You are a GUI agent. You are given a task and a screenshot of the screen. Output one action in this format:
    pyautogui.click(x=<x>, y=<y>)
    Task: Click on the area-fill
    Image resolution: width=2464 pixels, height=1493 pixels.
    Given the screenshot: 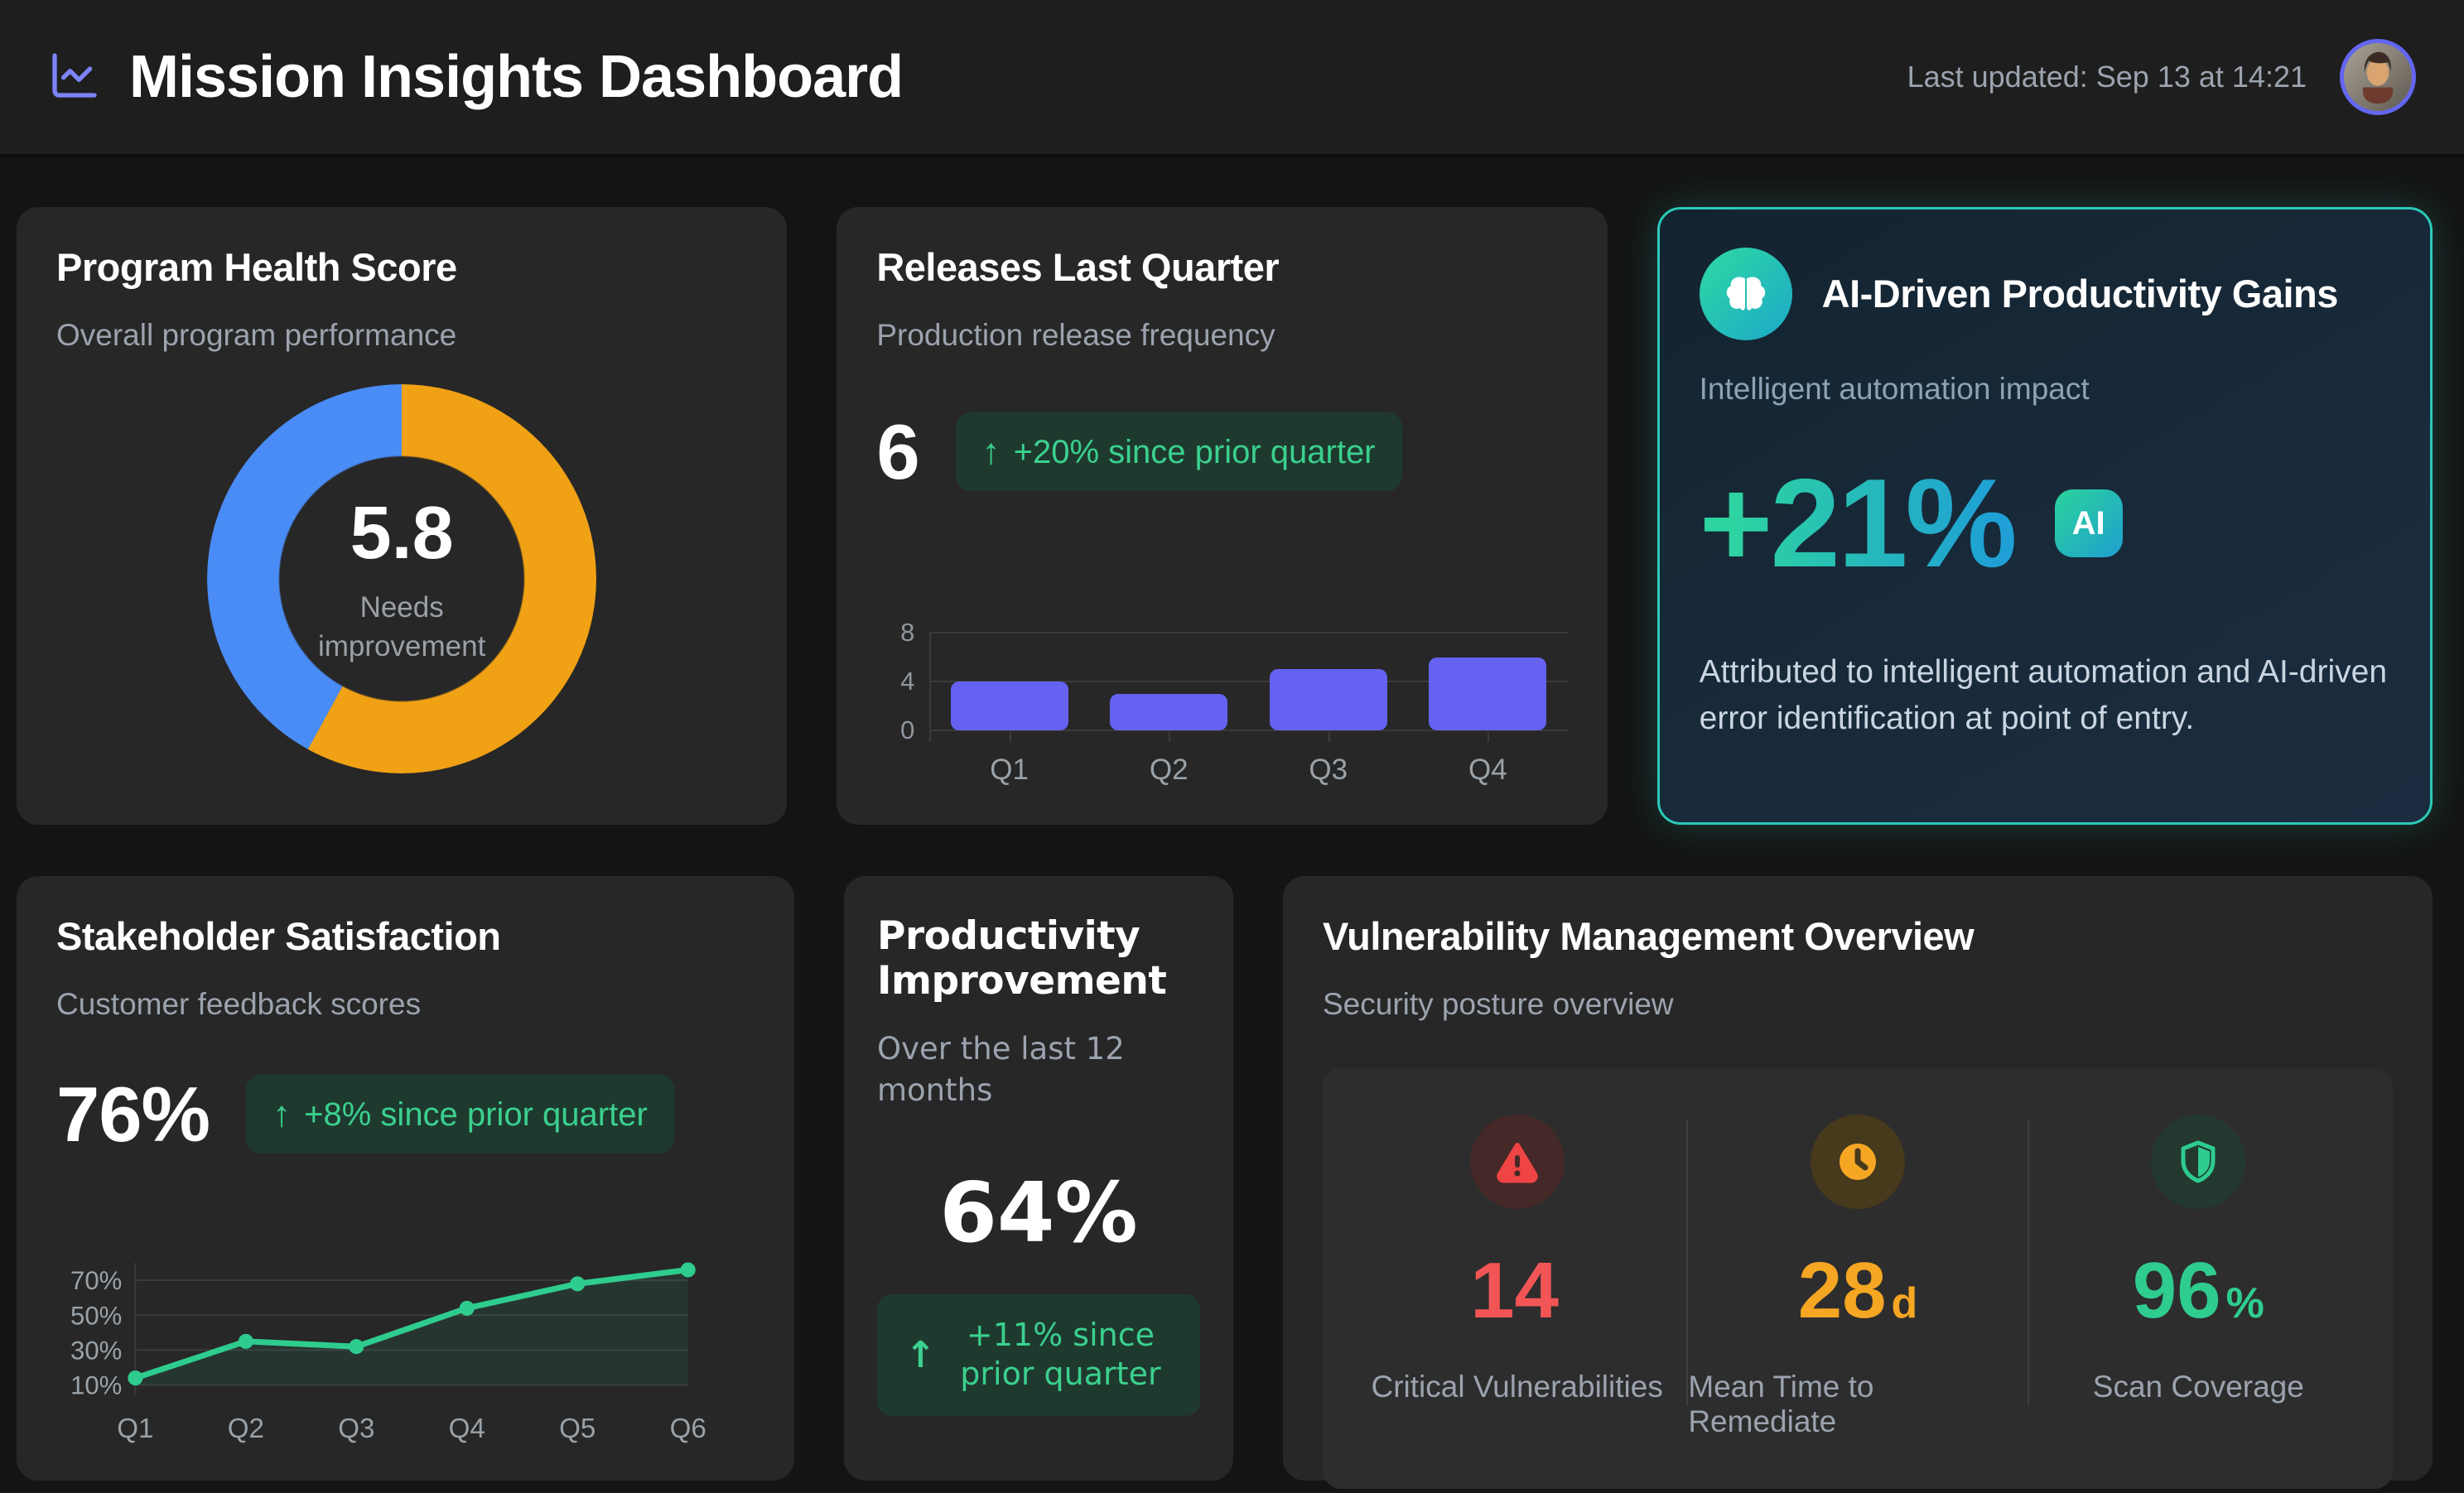 What is the action you would take?
    pyautogui.click(x=411, y=1327)
    